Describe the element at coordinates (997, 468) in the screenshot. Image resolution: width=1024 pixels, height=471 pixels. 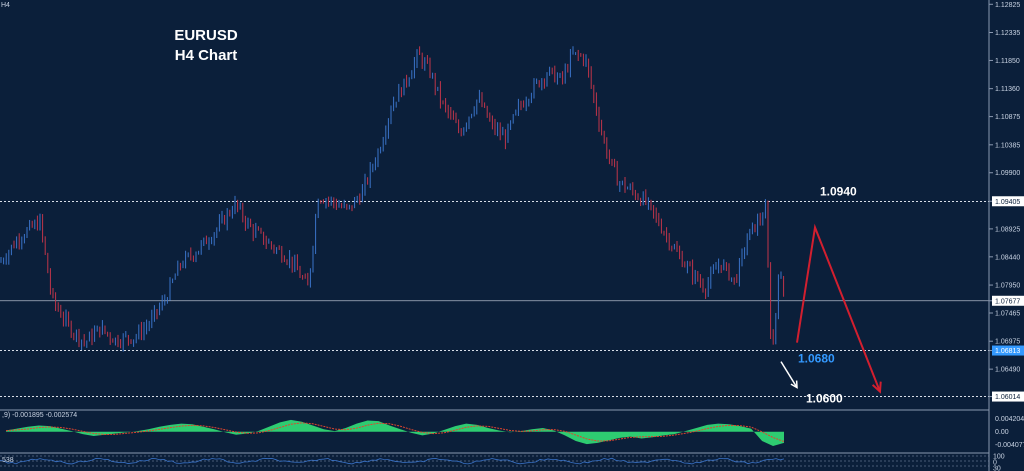
I see `oscillator-tick-label: 30` at that location.